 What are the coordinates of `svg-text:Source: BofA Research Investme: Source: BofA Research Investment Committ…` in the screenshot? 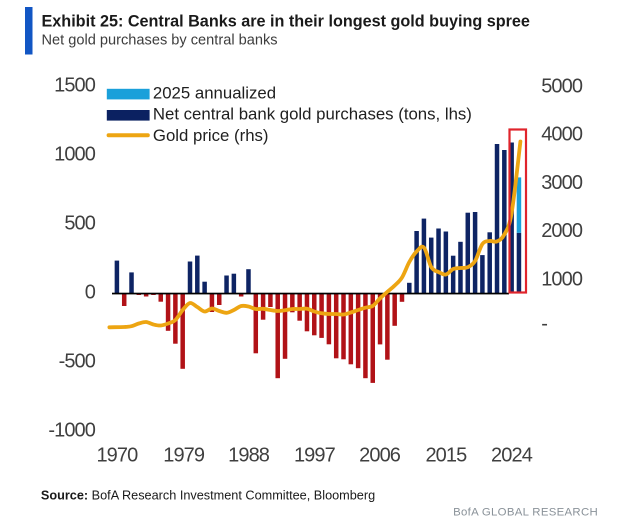 It's located at (208, 496).